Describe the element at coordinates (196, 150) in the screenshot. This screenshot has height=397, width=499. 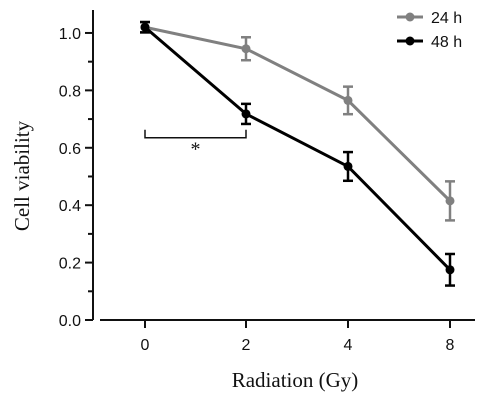
I see `significance-star: *` at that location.